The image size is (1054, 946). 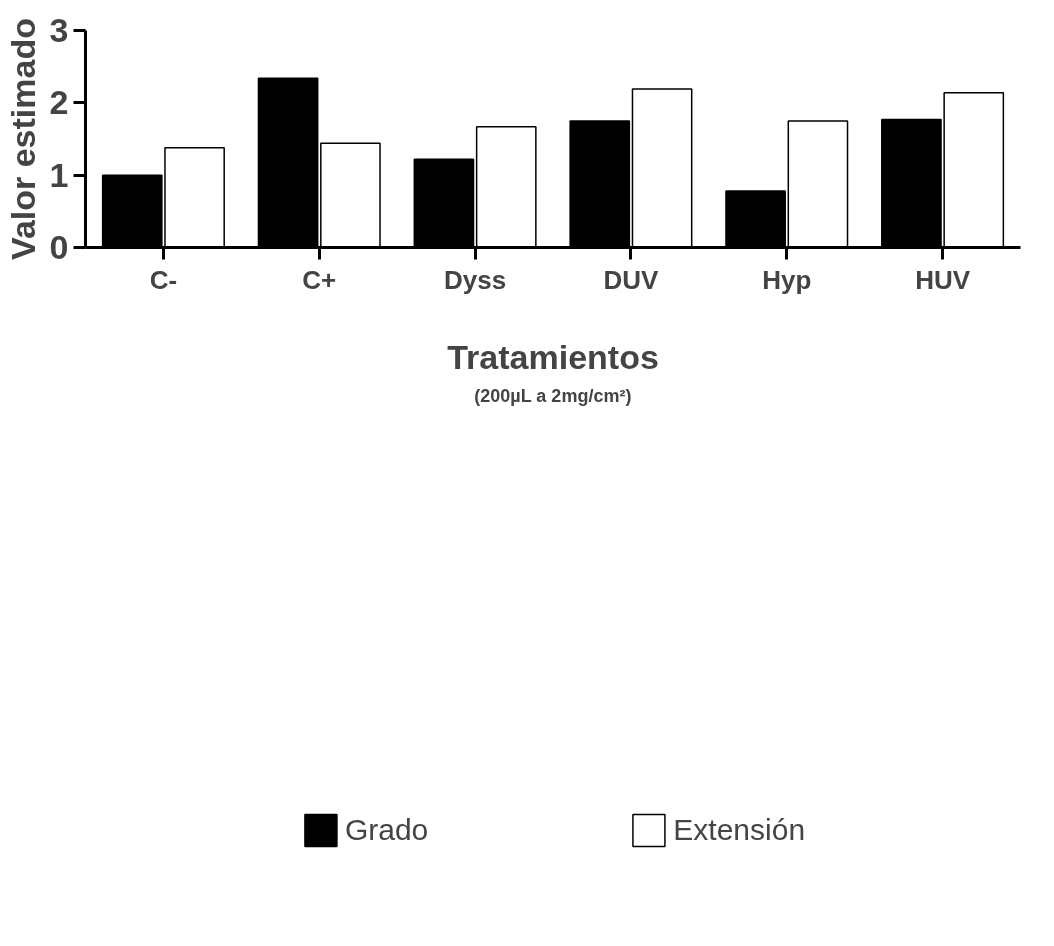 I want to click on x-axis-title: Tratamientos, so click(x=553, y=356).